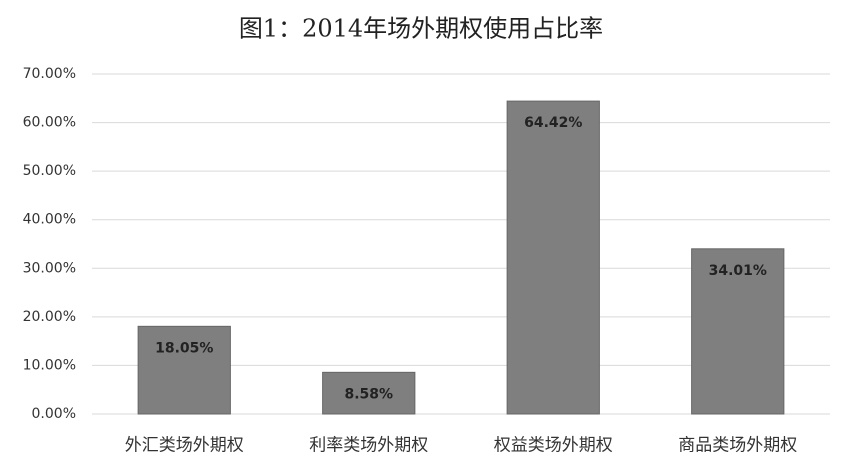 This screenshot has height=476, width=842. I want to click on y-tick-label: 70.00%, so click(49, 74).